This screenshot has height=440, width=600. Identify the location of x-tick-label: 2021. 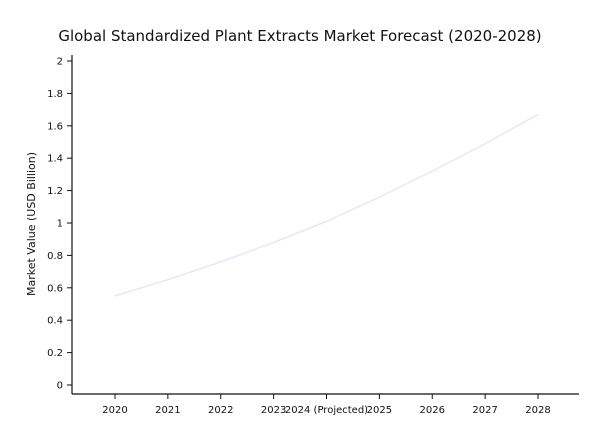
(167, 410).